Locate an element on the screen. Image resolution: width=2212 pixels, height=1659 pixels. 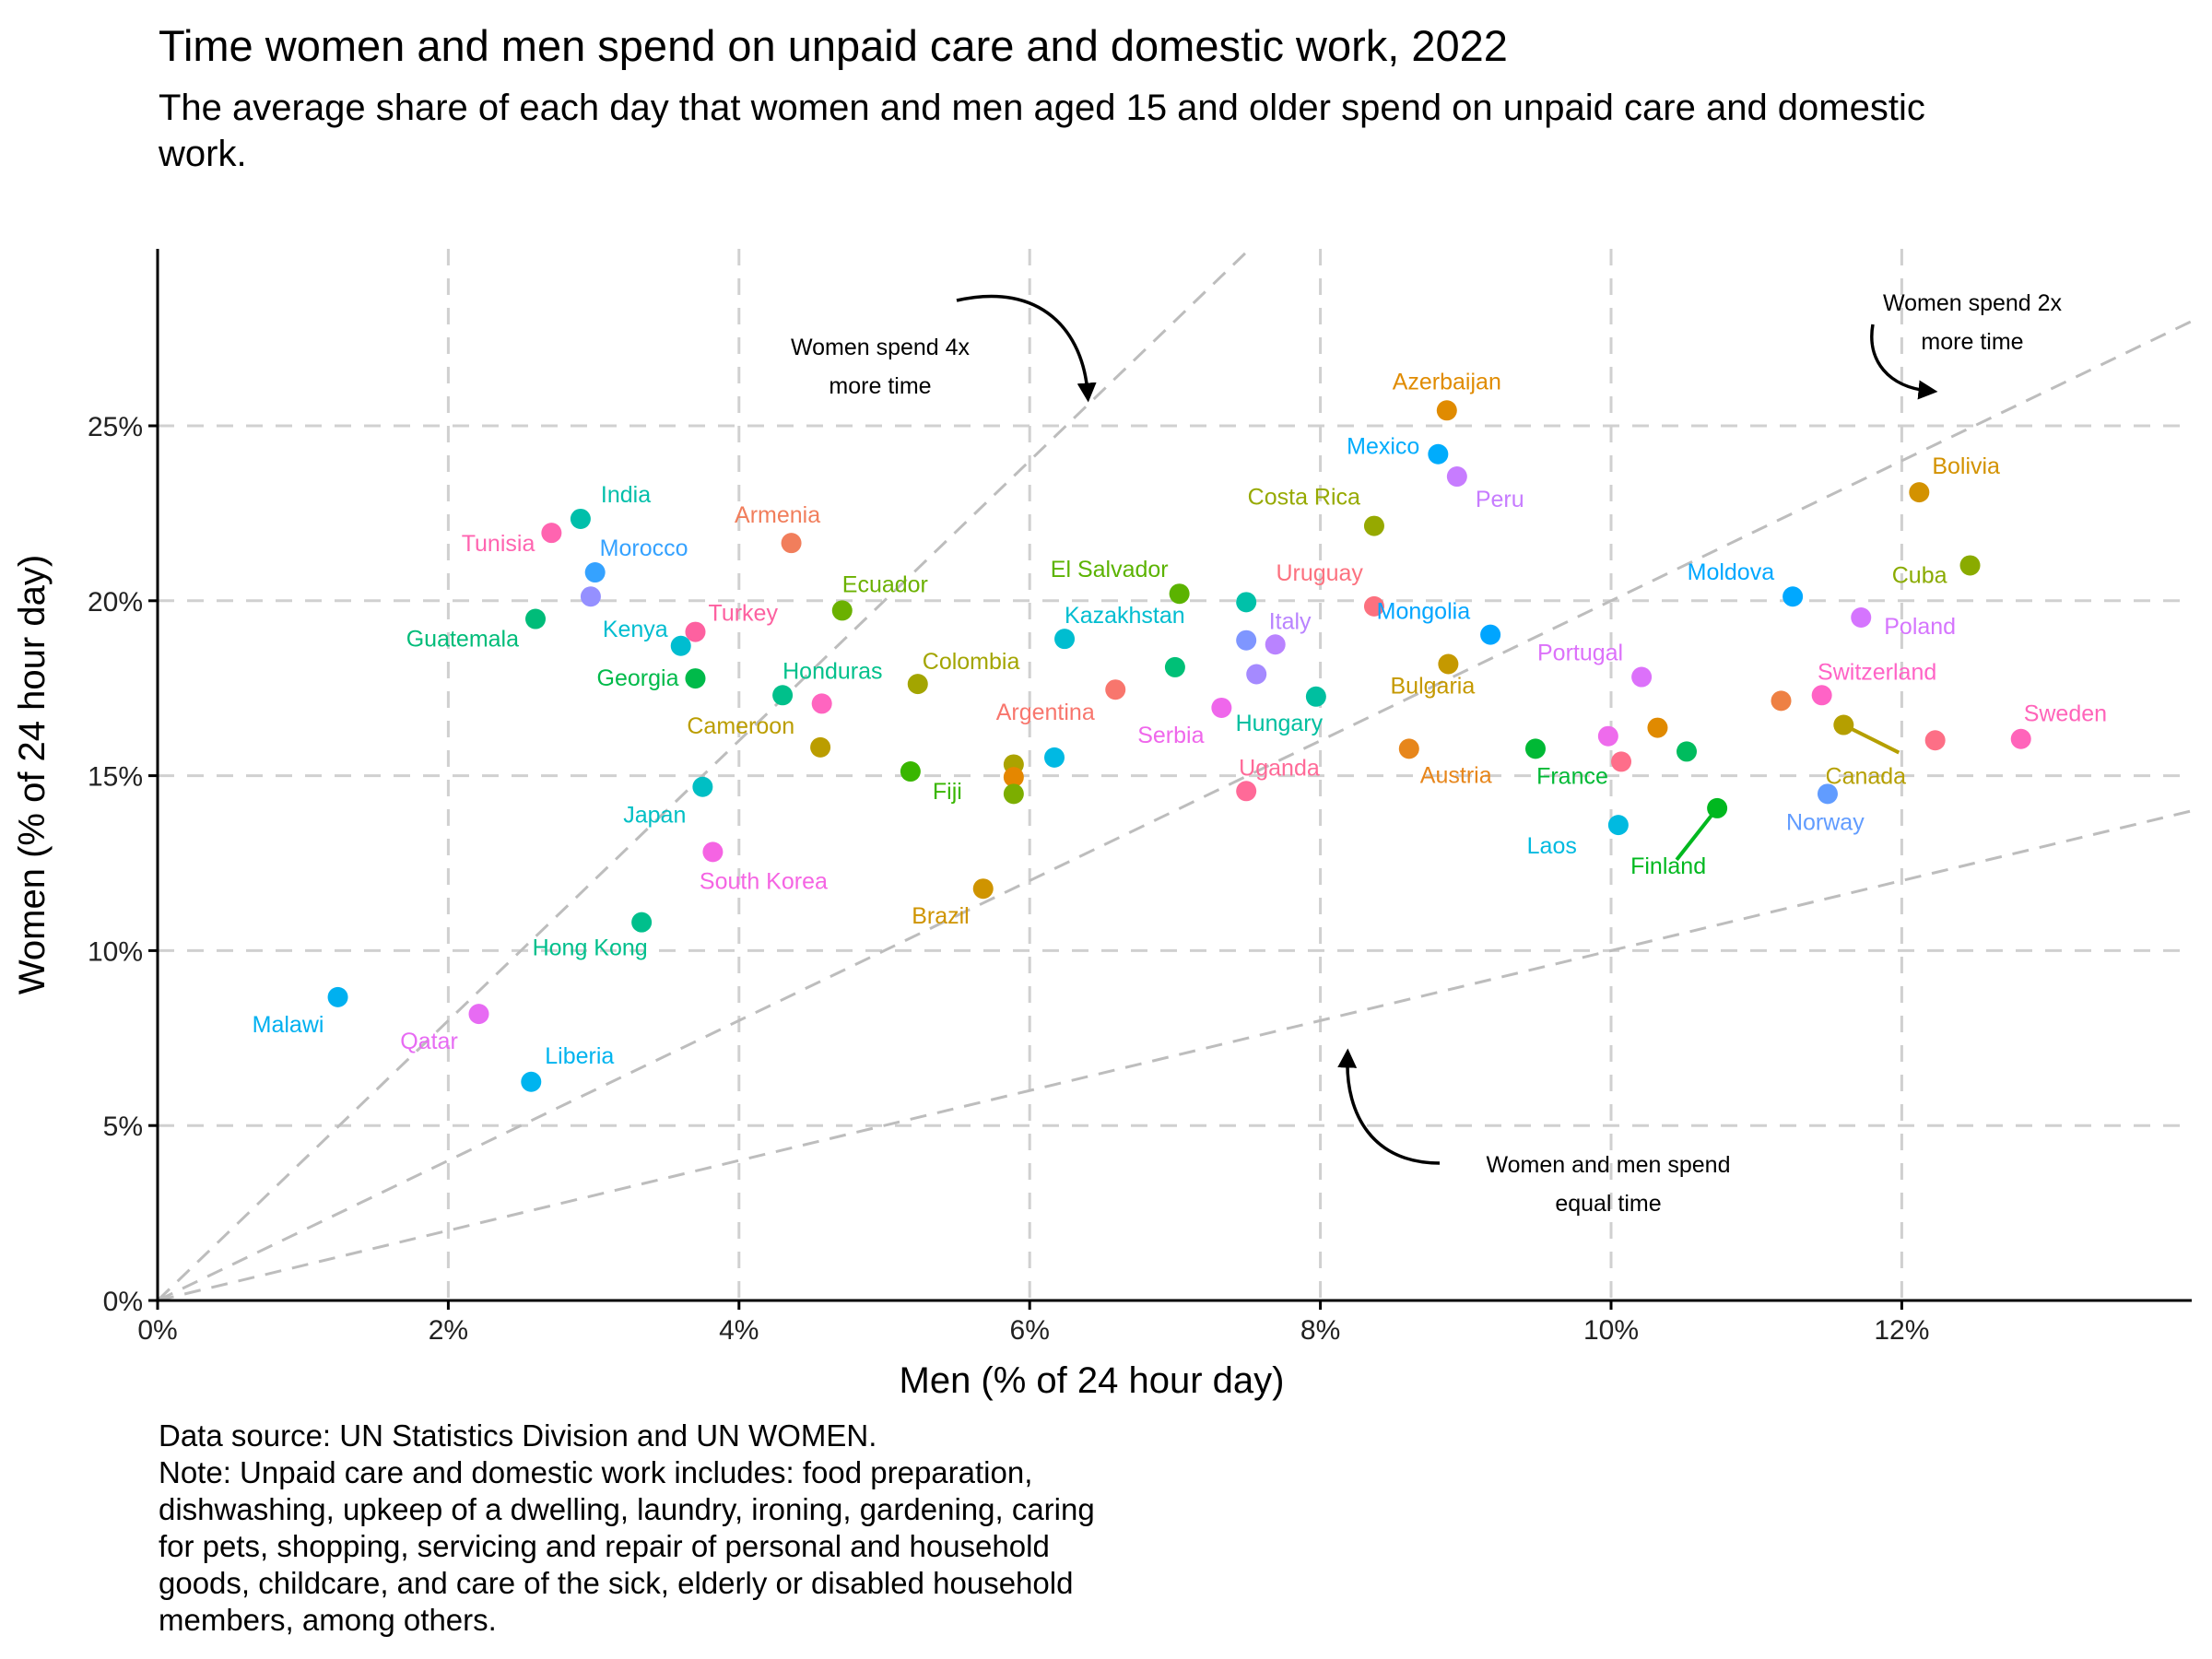
connector-finland is located at coordinates (1697, 834).